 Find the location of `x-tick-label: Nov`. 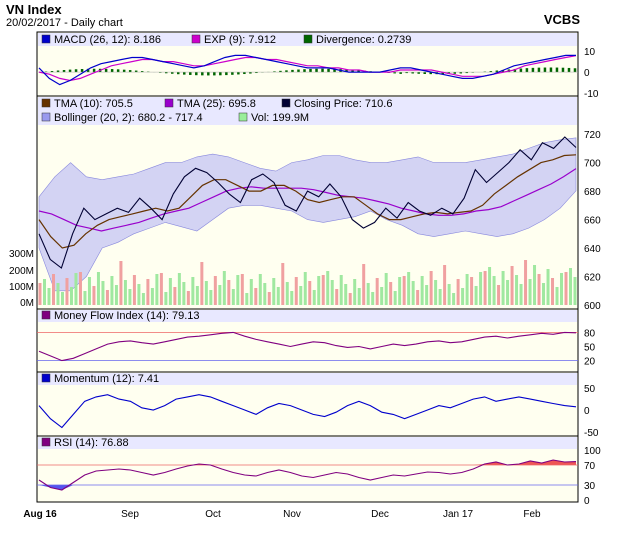

x-tick-label: Nov is located at coordinates (292, 514).